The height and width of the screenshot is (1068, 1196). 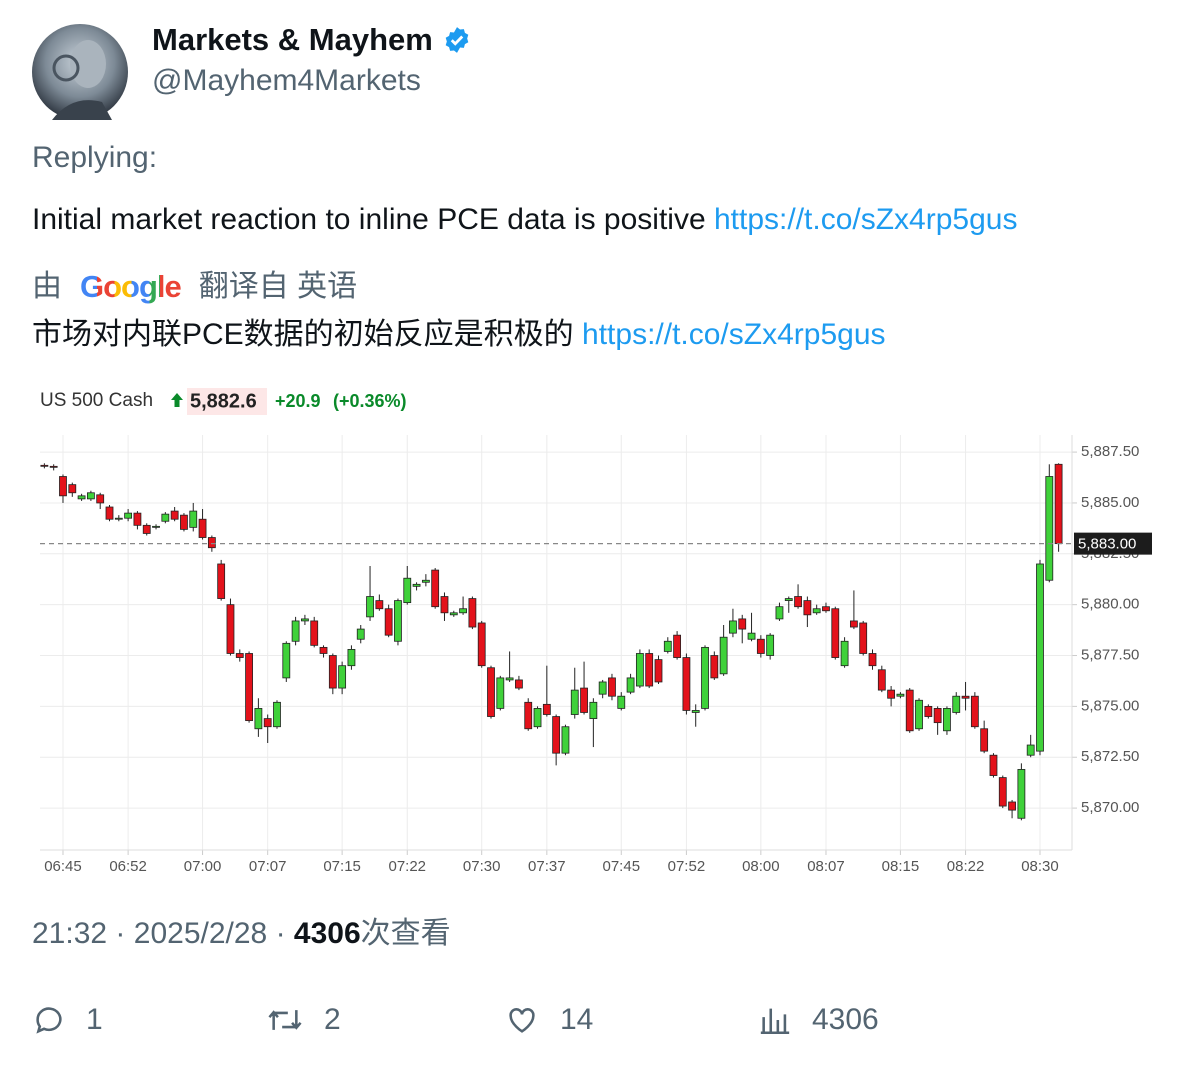 I want to click on retweet-icon, so click(x=285, y=1020).